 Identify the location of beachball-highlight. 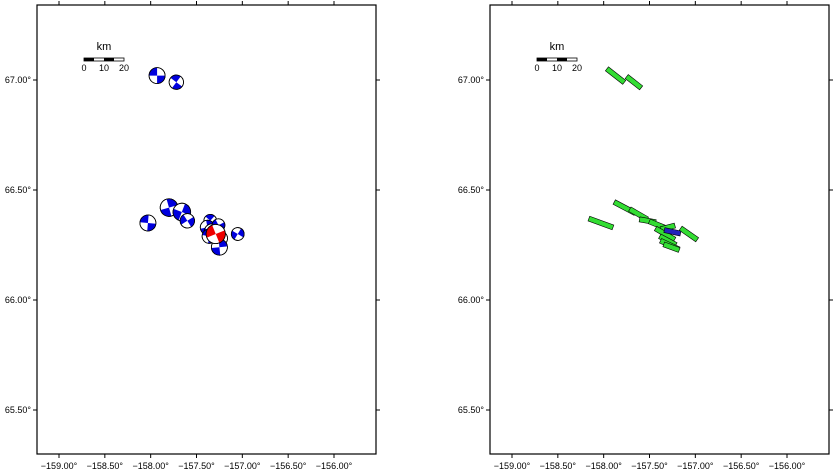
(215, 234).